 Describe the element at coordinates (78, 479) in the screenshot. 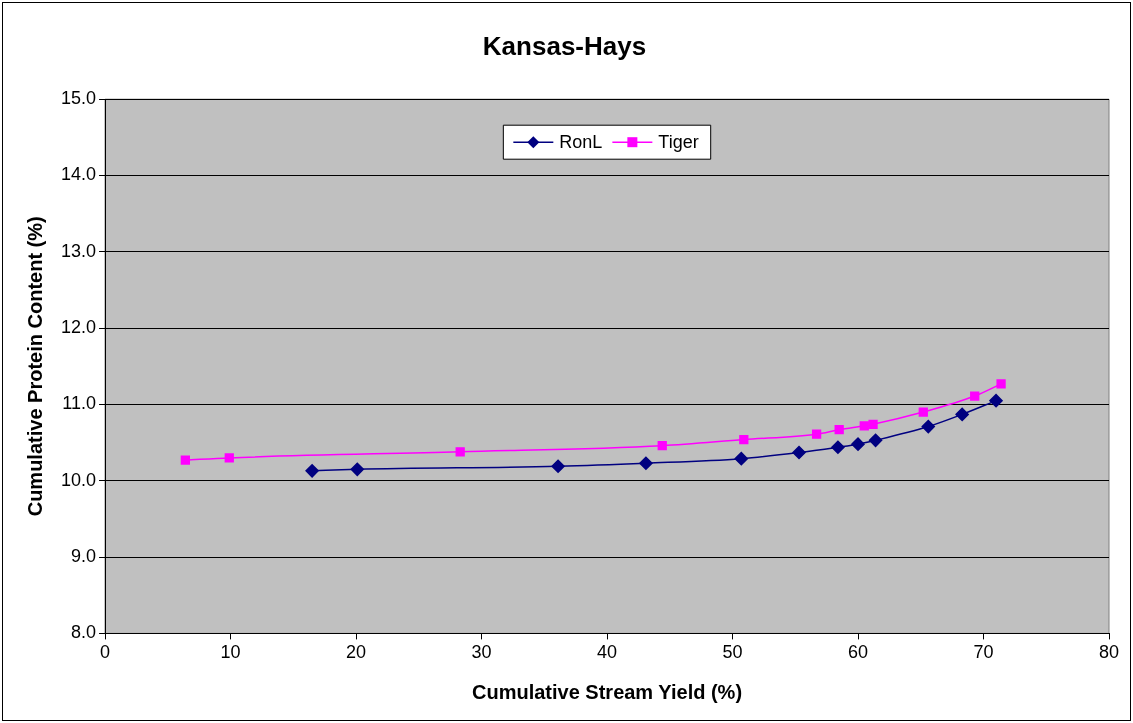

I see `y-tick-label: 10.0` at that location.